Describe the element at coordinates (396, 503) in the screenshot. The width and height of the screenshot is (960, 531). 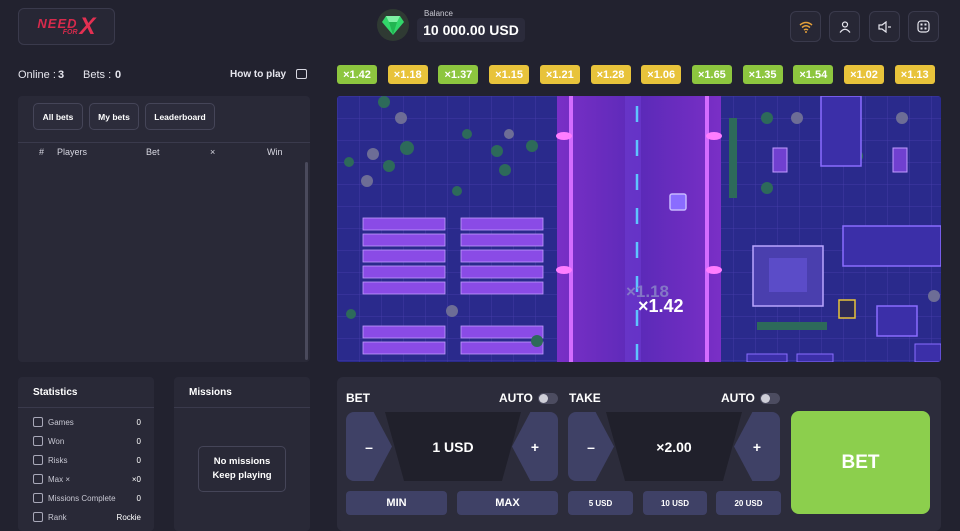
I see `bet-min-button: MIN` at that location.